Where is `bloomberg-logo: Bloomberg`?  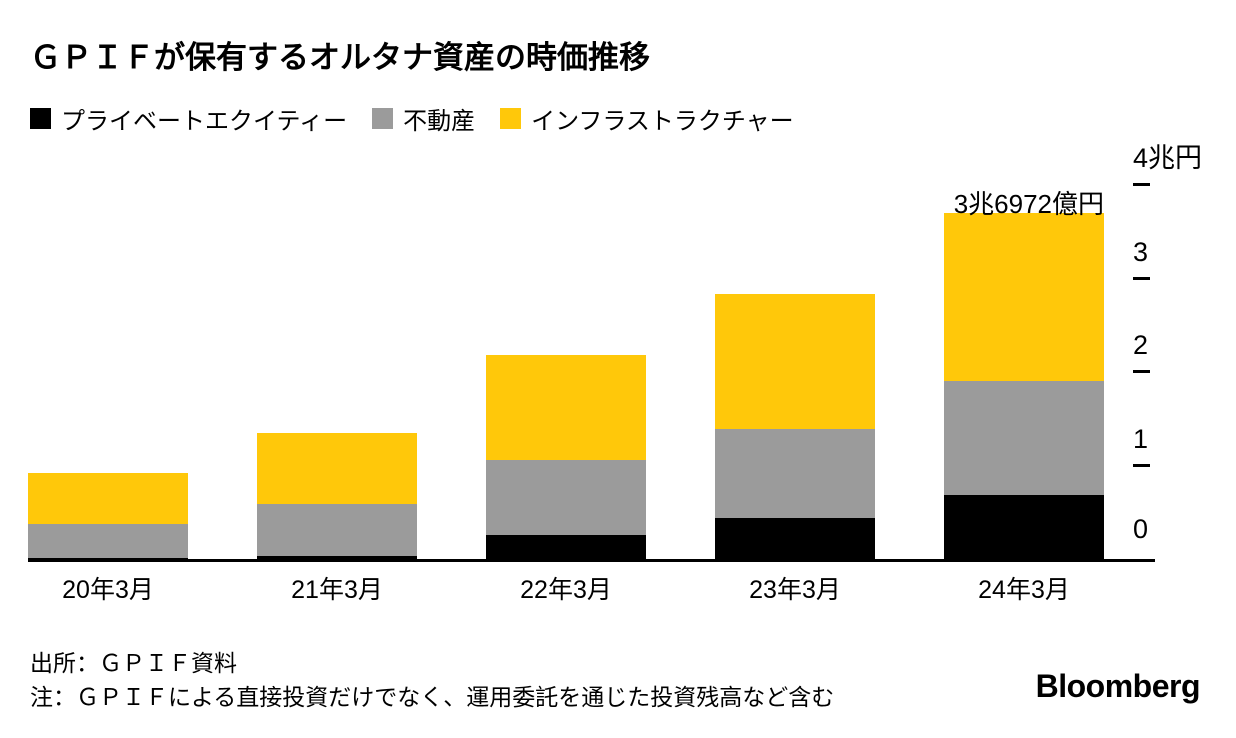 bloomberg-logo: Bloomberg is located at coordinates (1118, 686).